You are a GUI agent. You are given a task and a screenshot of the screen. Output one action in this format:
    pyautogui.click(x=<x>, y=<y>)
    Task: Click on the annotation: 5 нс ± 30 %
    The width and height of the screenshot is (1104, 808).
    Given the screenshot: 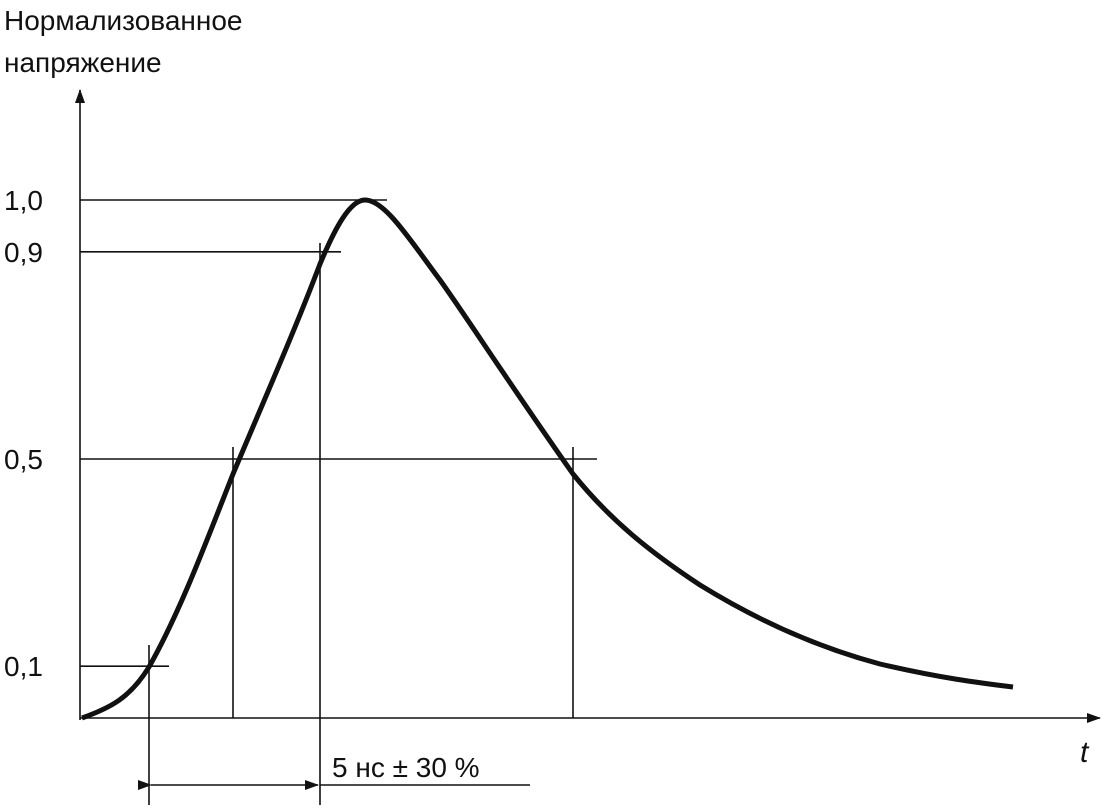 What is the action you would take?
    pyautogui.click(x=406, y=767)
    